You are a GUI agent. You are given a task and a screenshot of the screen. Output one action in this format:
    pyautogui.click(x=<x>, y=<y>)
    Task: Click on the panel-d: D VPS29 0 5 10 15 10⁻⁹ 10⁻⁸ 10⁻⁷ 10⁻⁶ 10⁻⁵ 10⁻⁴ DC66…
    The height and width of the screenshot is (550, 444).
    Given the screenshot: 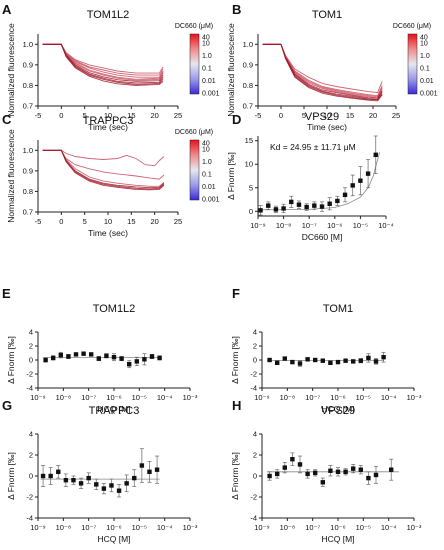 What is the action you would take?
    pyautogui.click(x=310, y=176)
    